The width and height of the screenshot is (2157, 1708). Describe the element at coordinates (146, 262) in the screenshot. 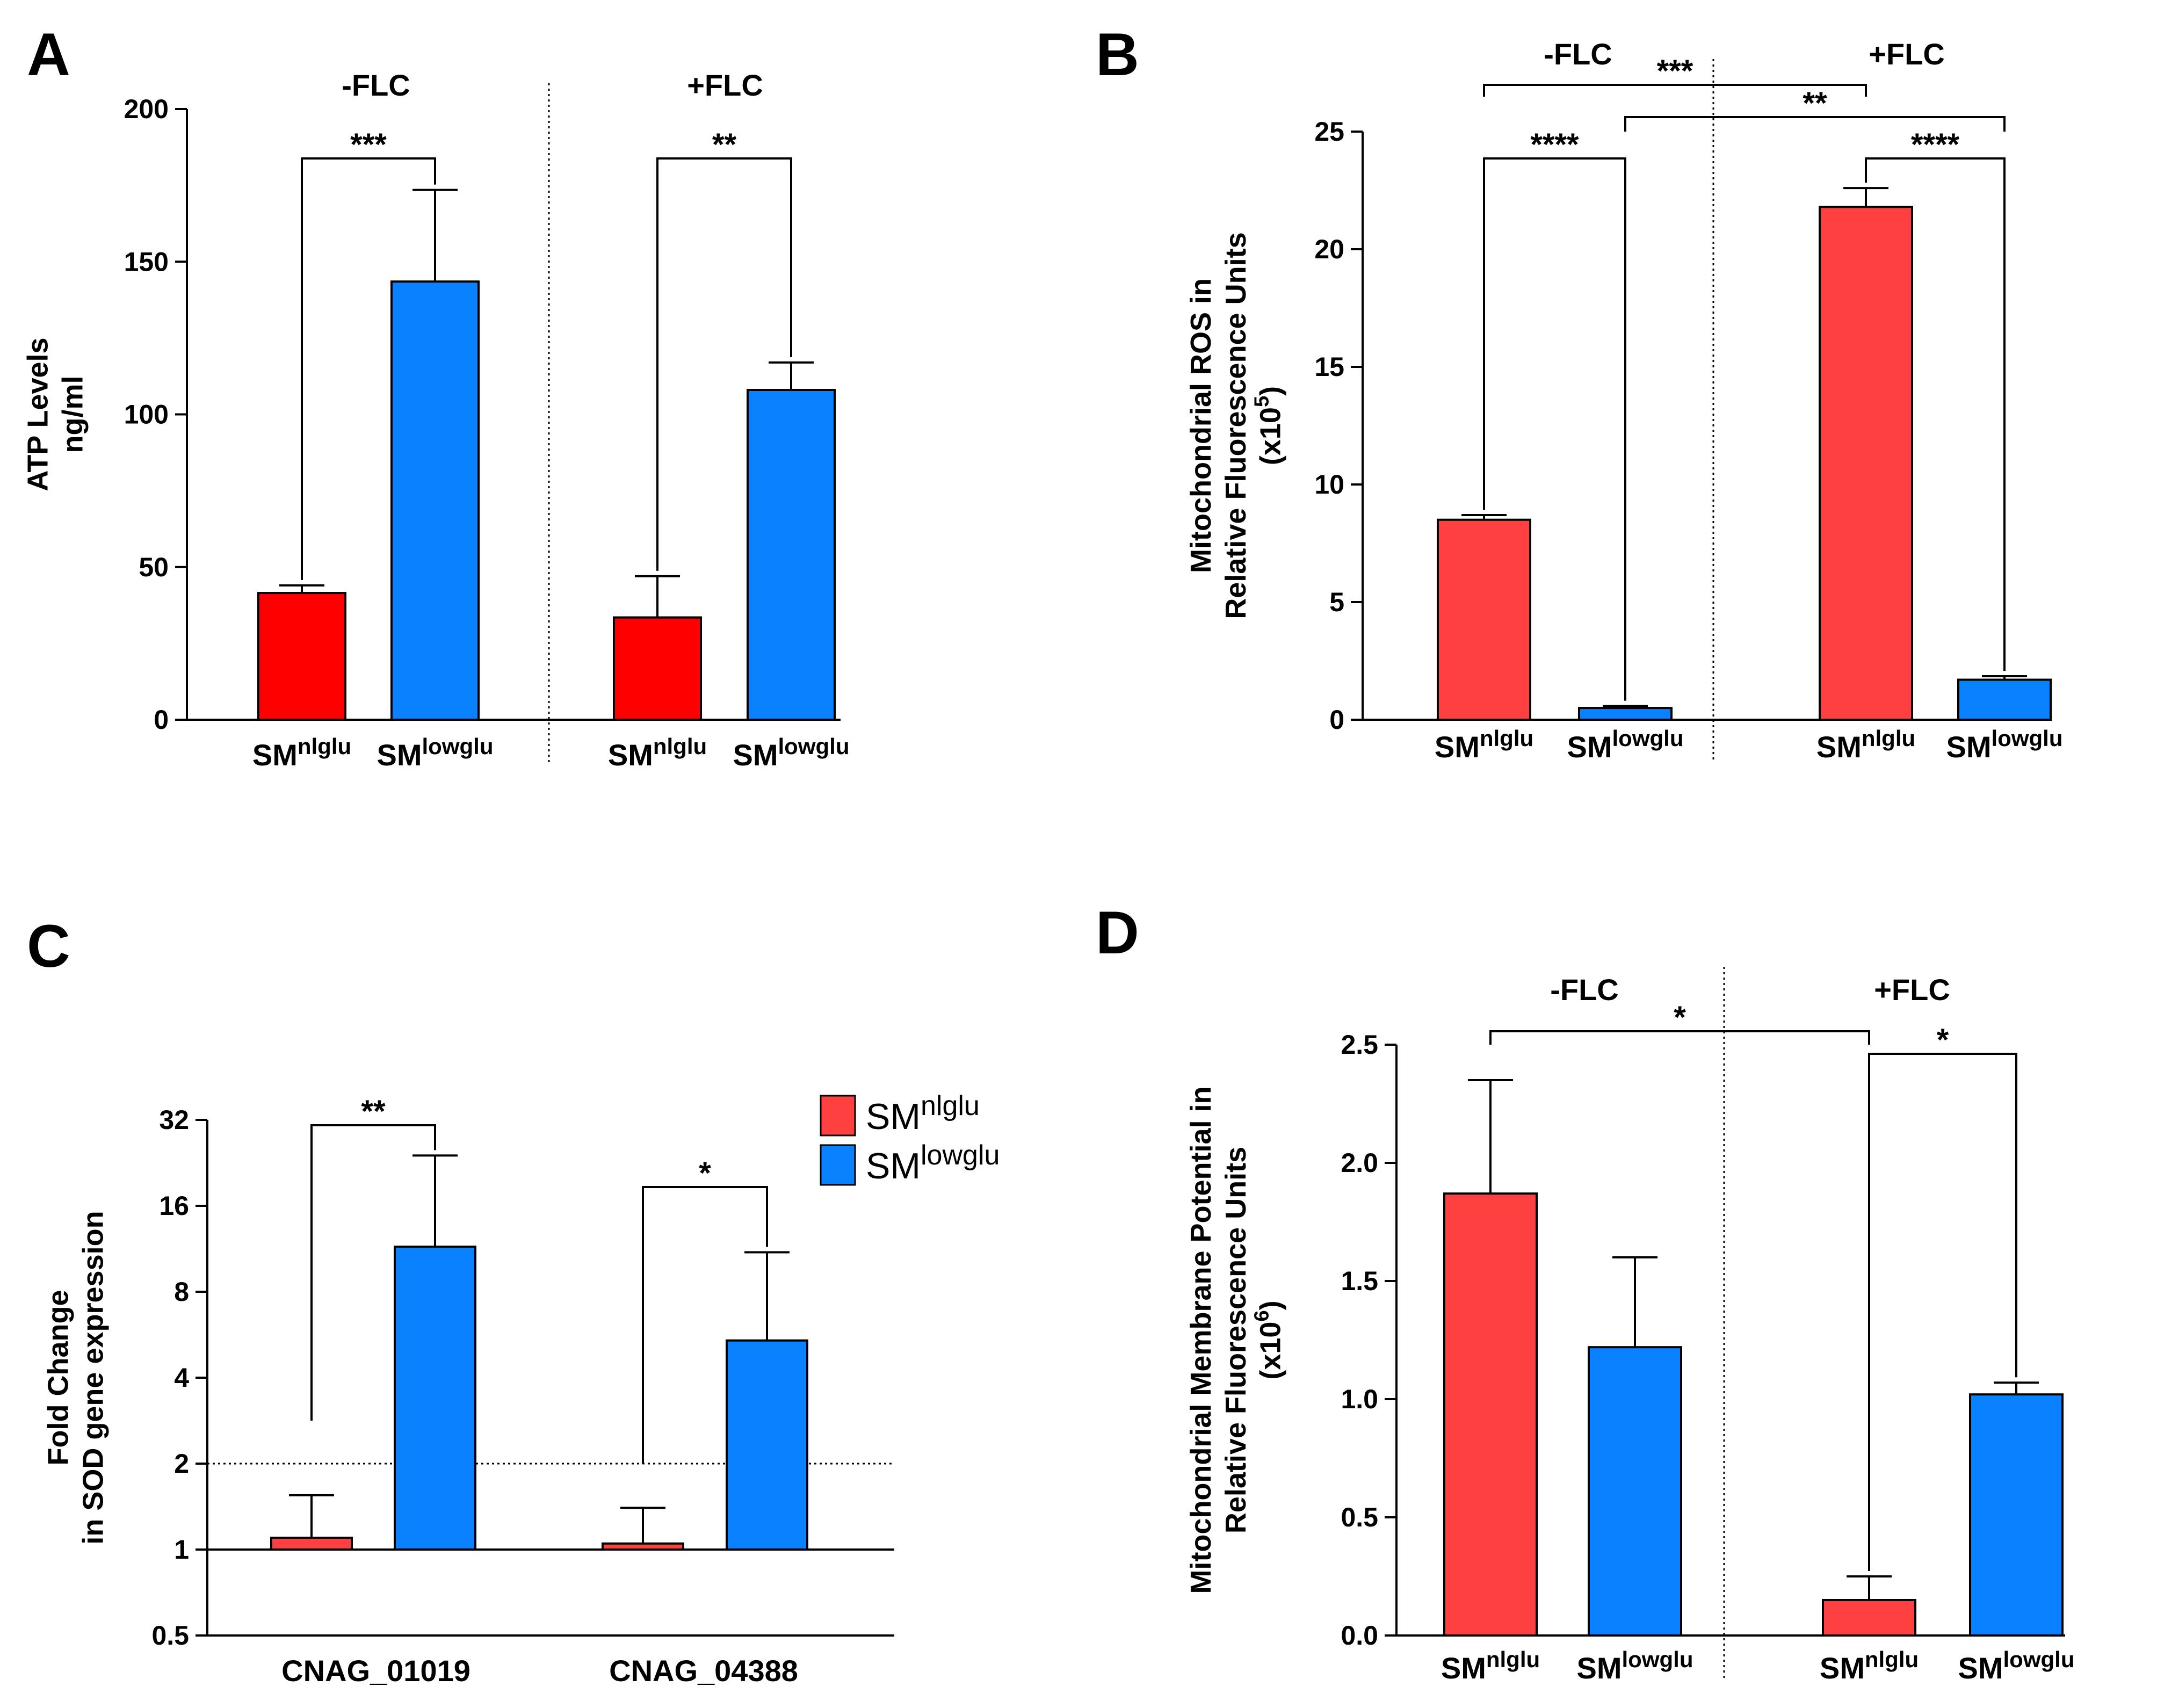

I see `y-tick-label-A: 150` at that location.